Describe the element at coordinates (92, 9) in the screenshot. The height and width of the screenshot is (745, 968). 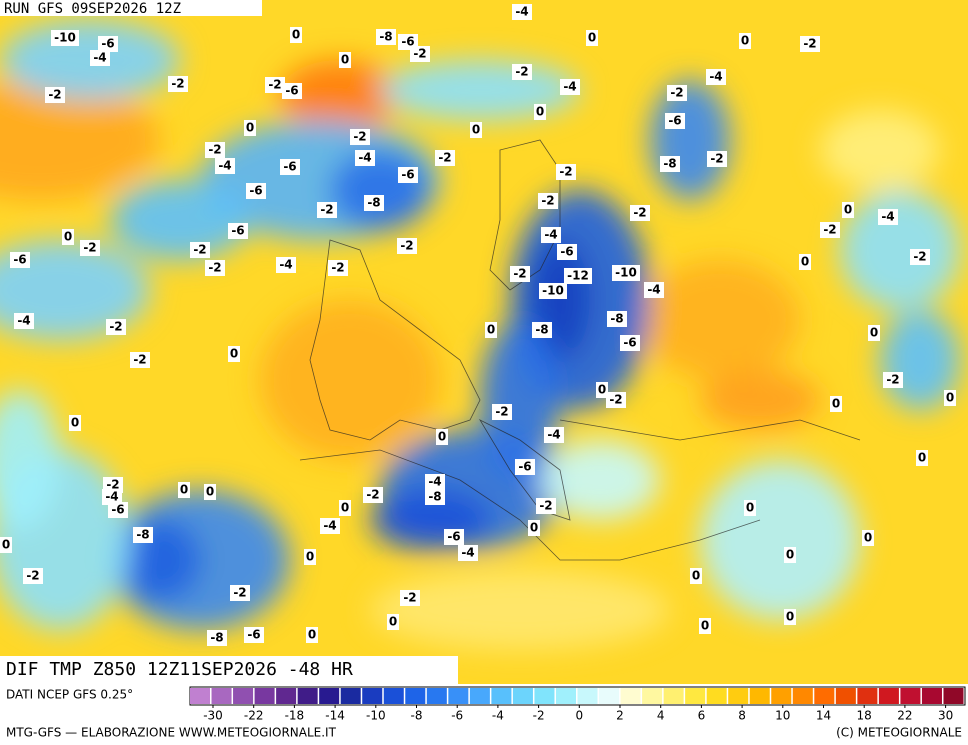
I see `run-title: RUN GFS 09SEP2026 12Z` at that location.